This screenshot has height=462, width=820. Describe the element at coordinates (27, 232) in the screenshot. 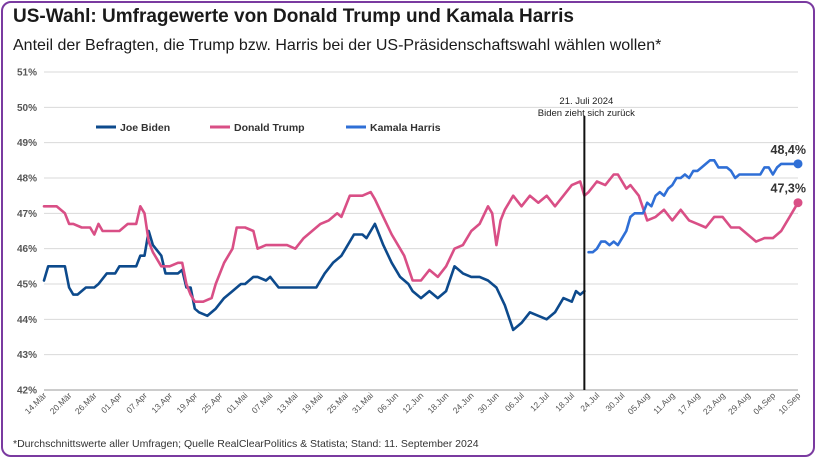

I see `y-axis-ticks: 42% 43% 44% 45% 46% 47% 48% 49% 50% 51%` at that location.